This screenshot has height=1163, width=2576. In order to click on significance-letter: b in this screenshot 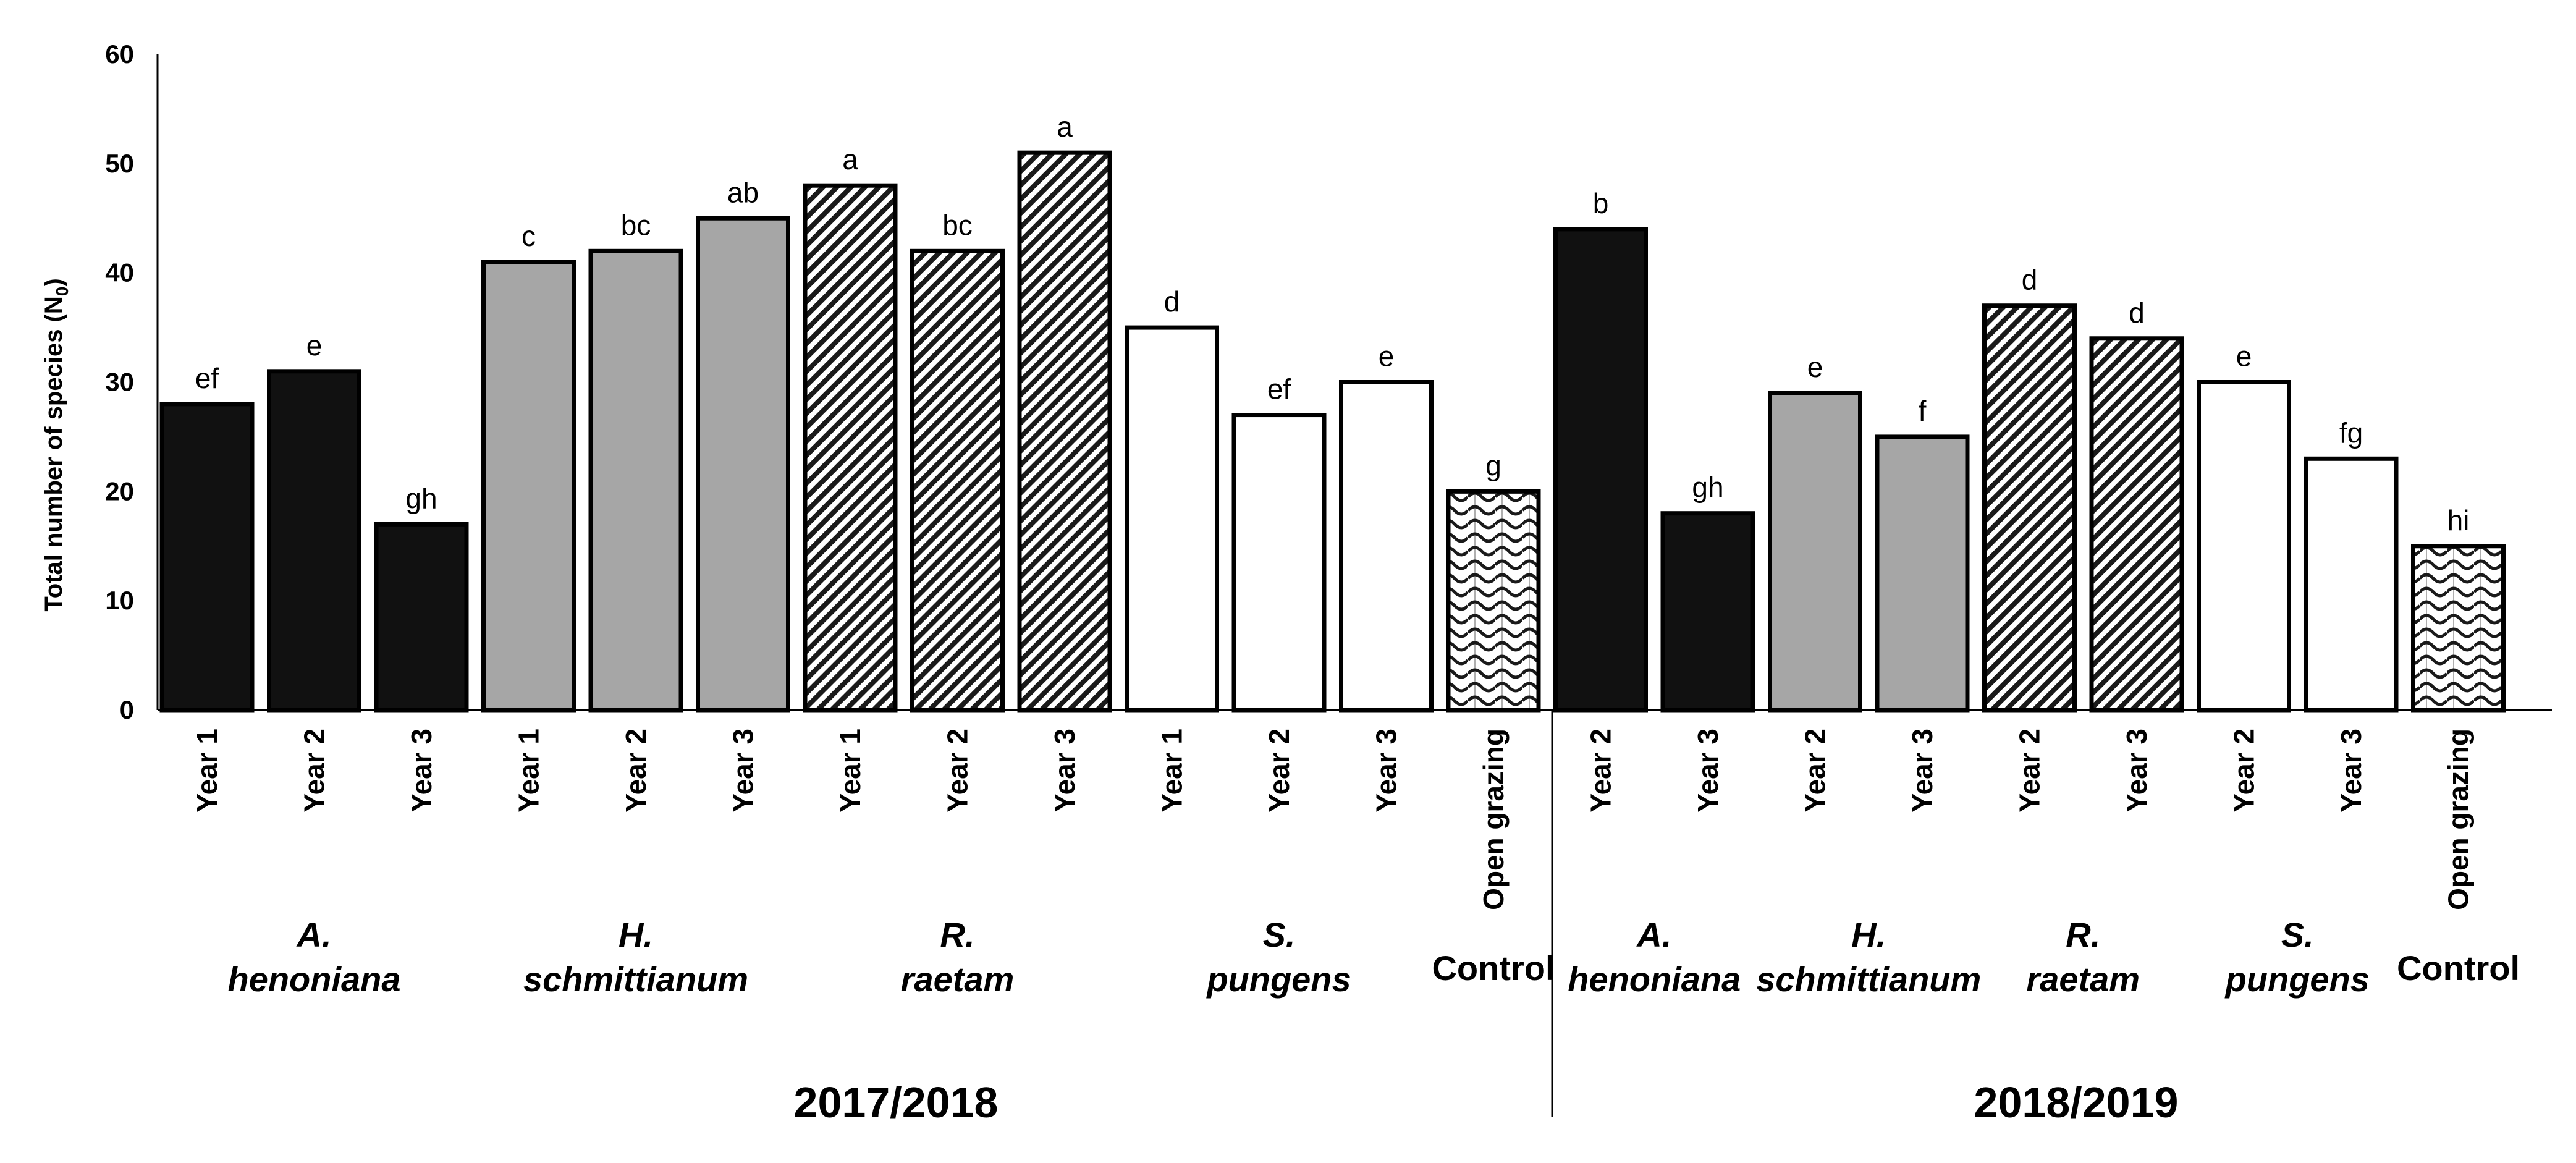, I will do `click(1601, 203)`.